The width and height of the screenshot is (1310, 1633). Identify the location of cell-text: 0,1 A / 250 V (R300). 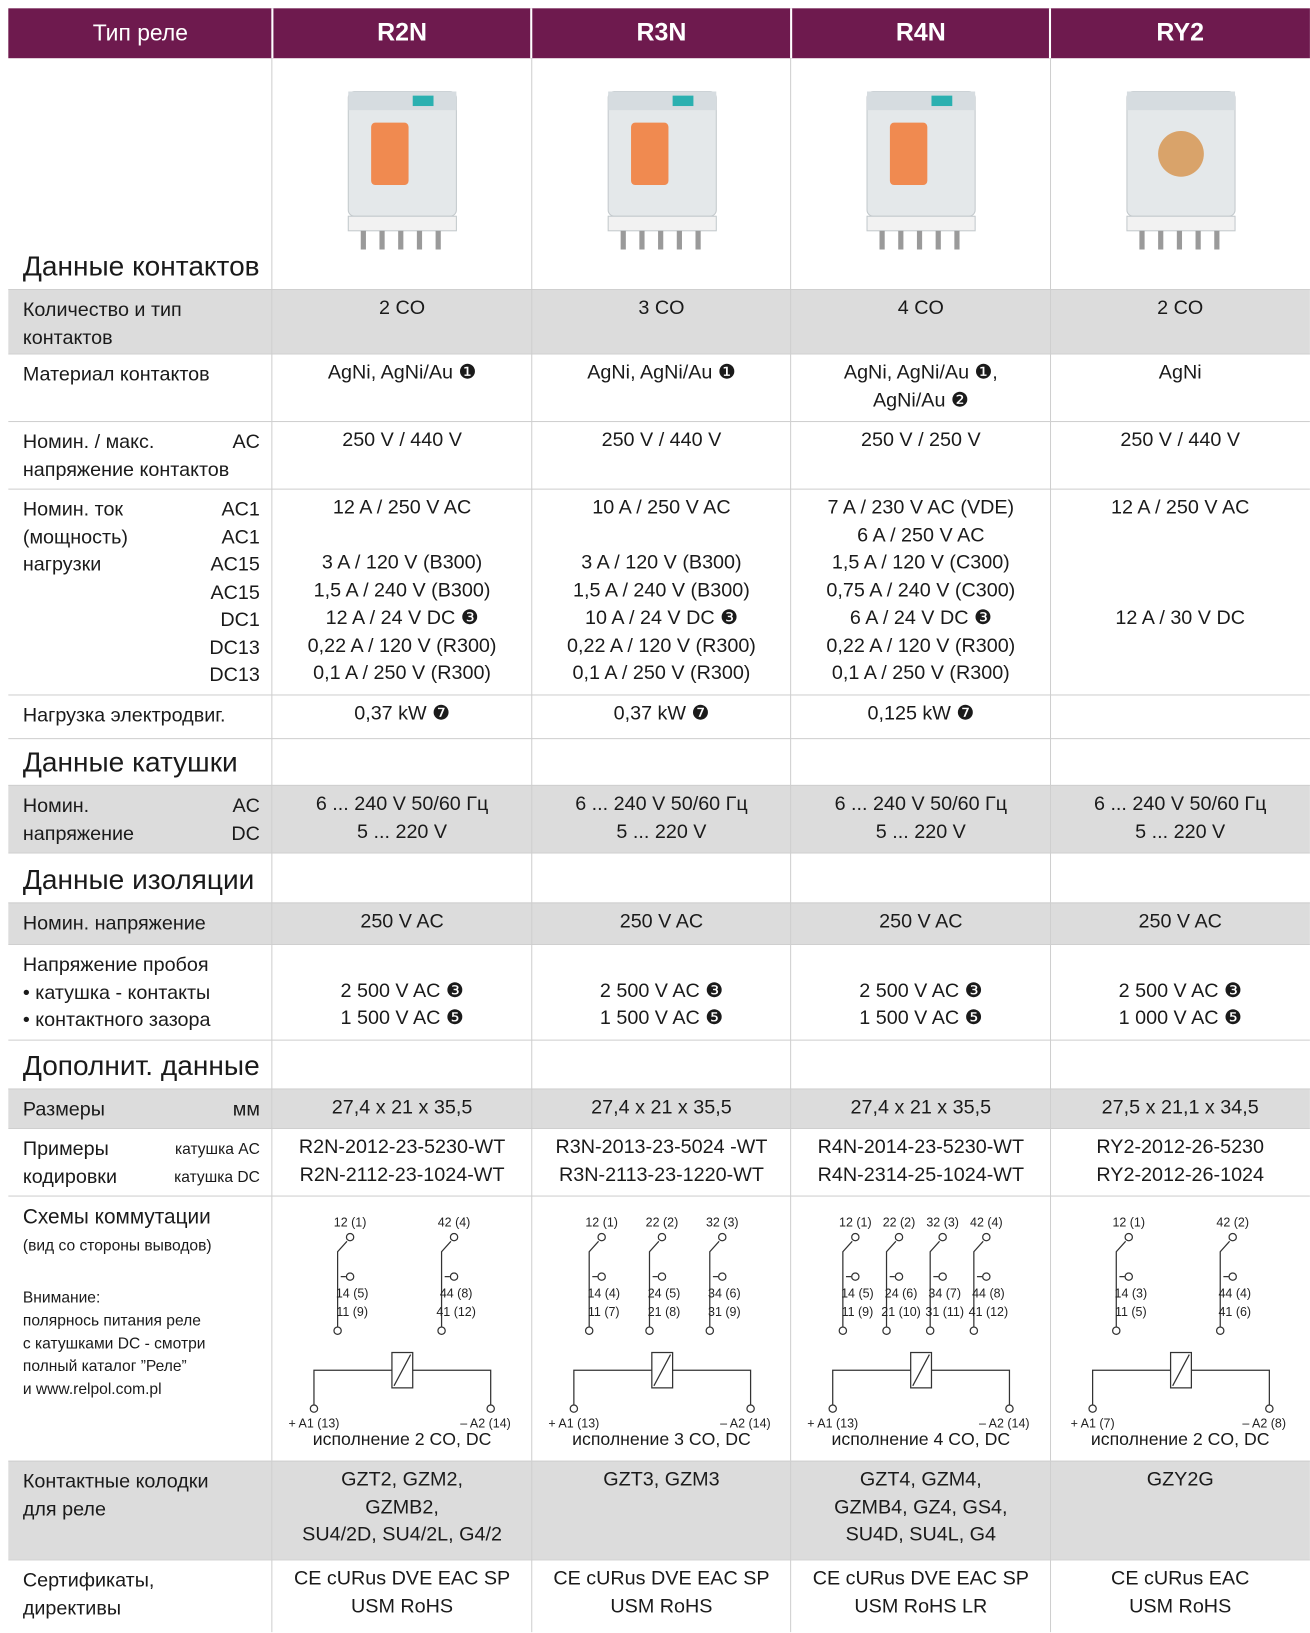
(661, 673).